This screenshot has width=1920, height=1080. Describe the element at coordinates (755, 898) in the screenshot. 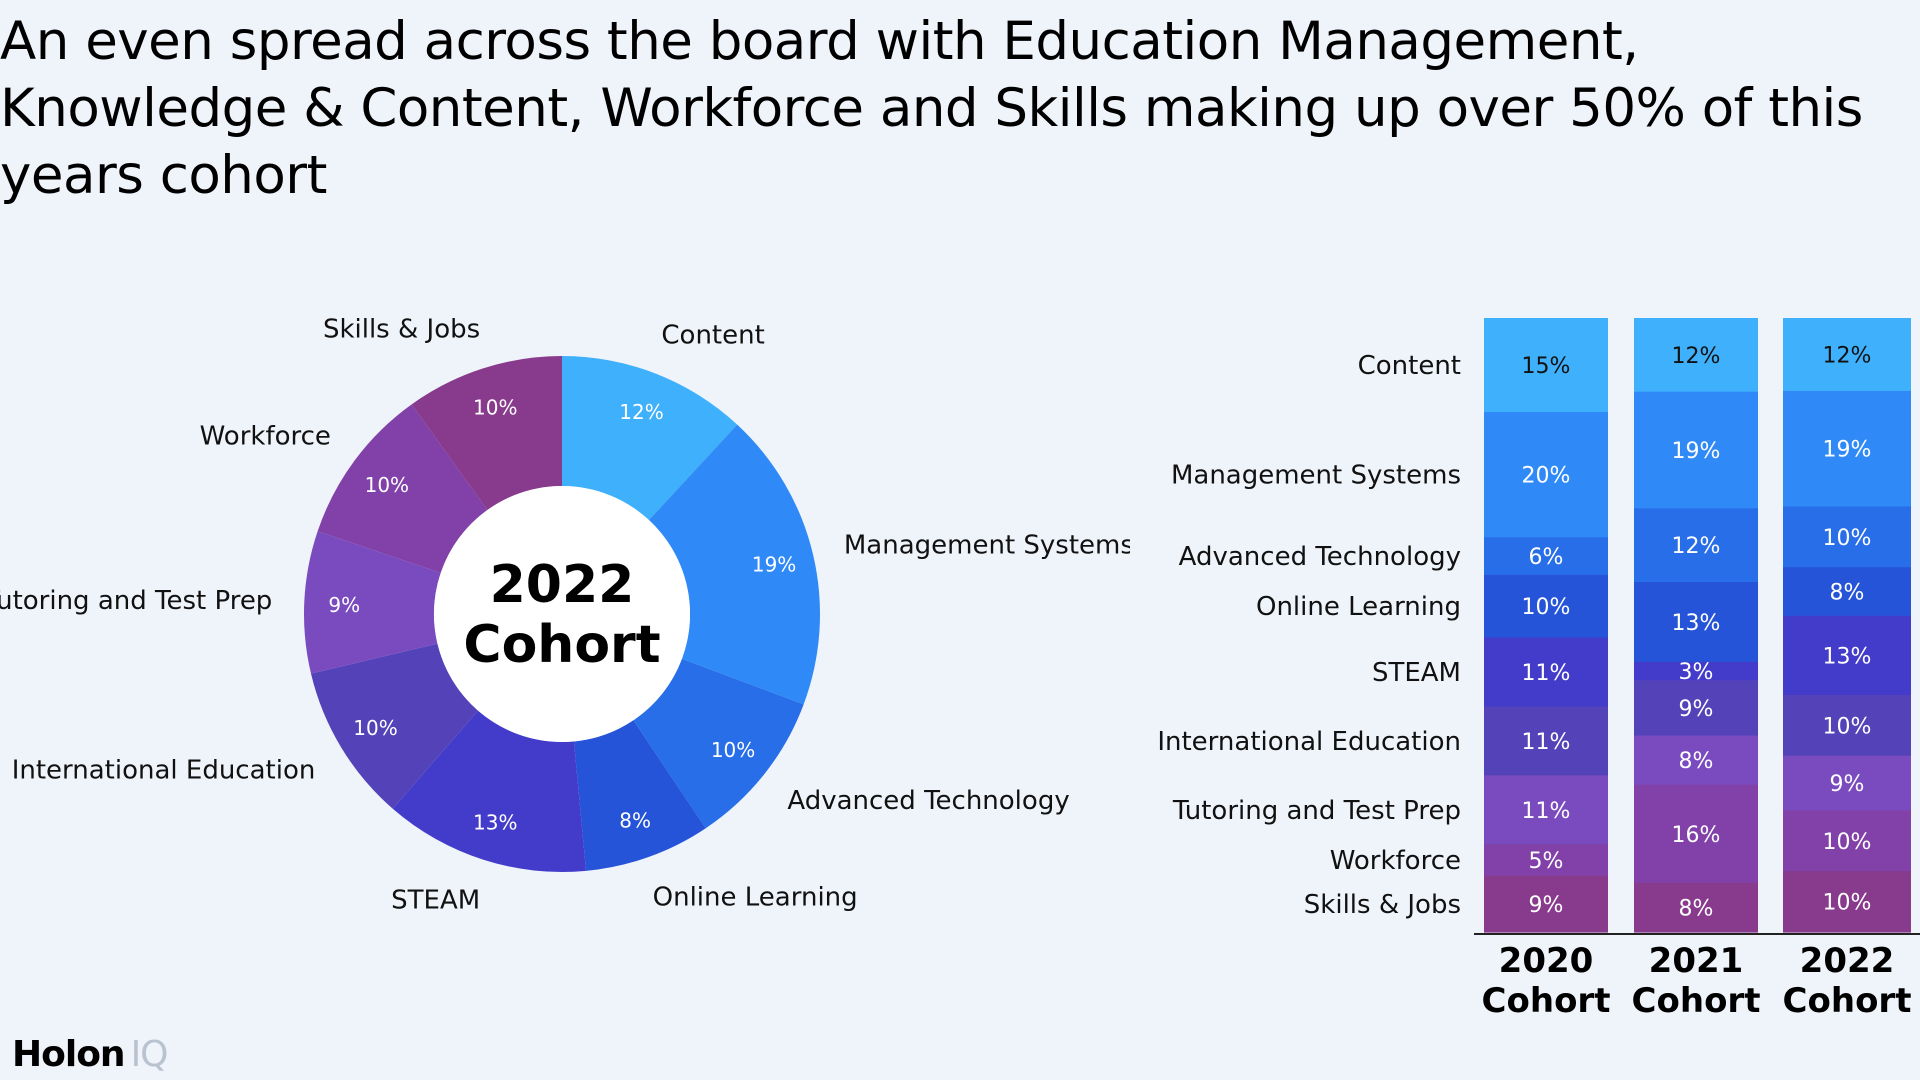

I see `slice-label-online-learning: Online Learning` at that location.